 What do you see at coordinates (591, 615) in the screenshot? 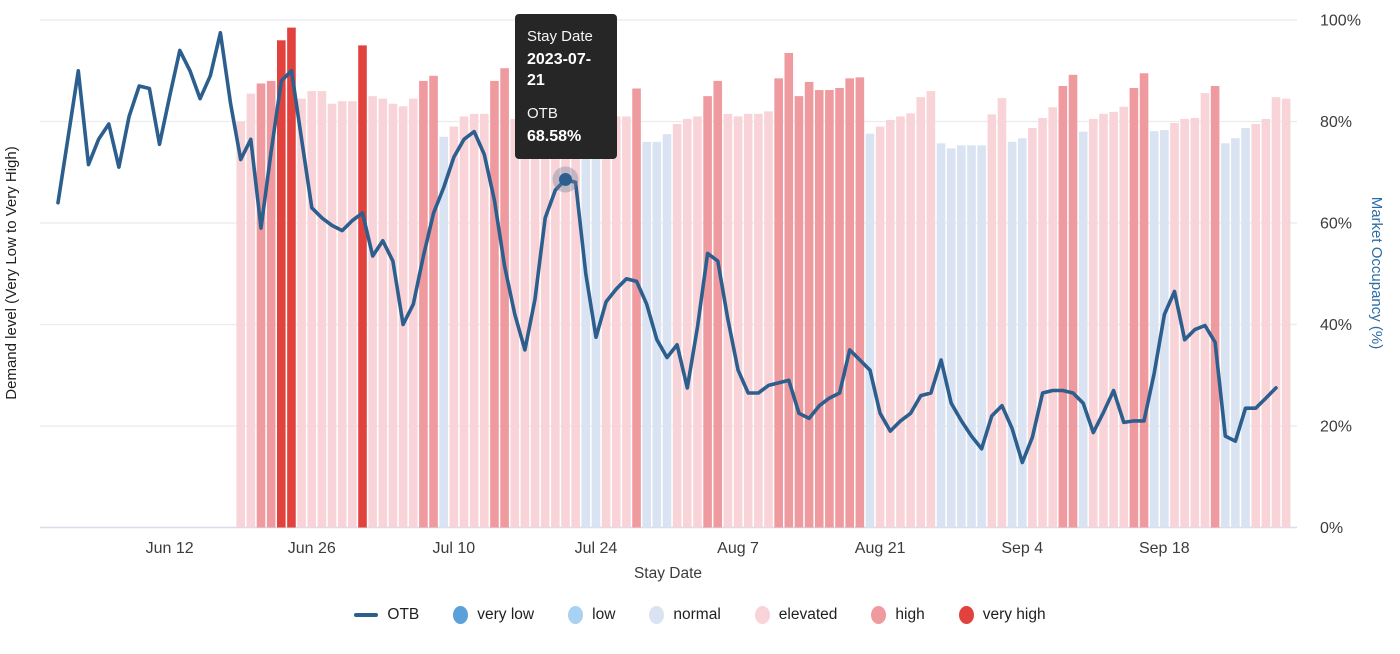
I see `legend-item-low: low` at bounding box center [591, 615].